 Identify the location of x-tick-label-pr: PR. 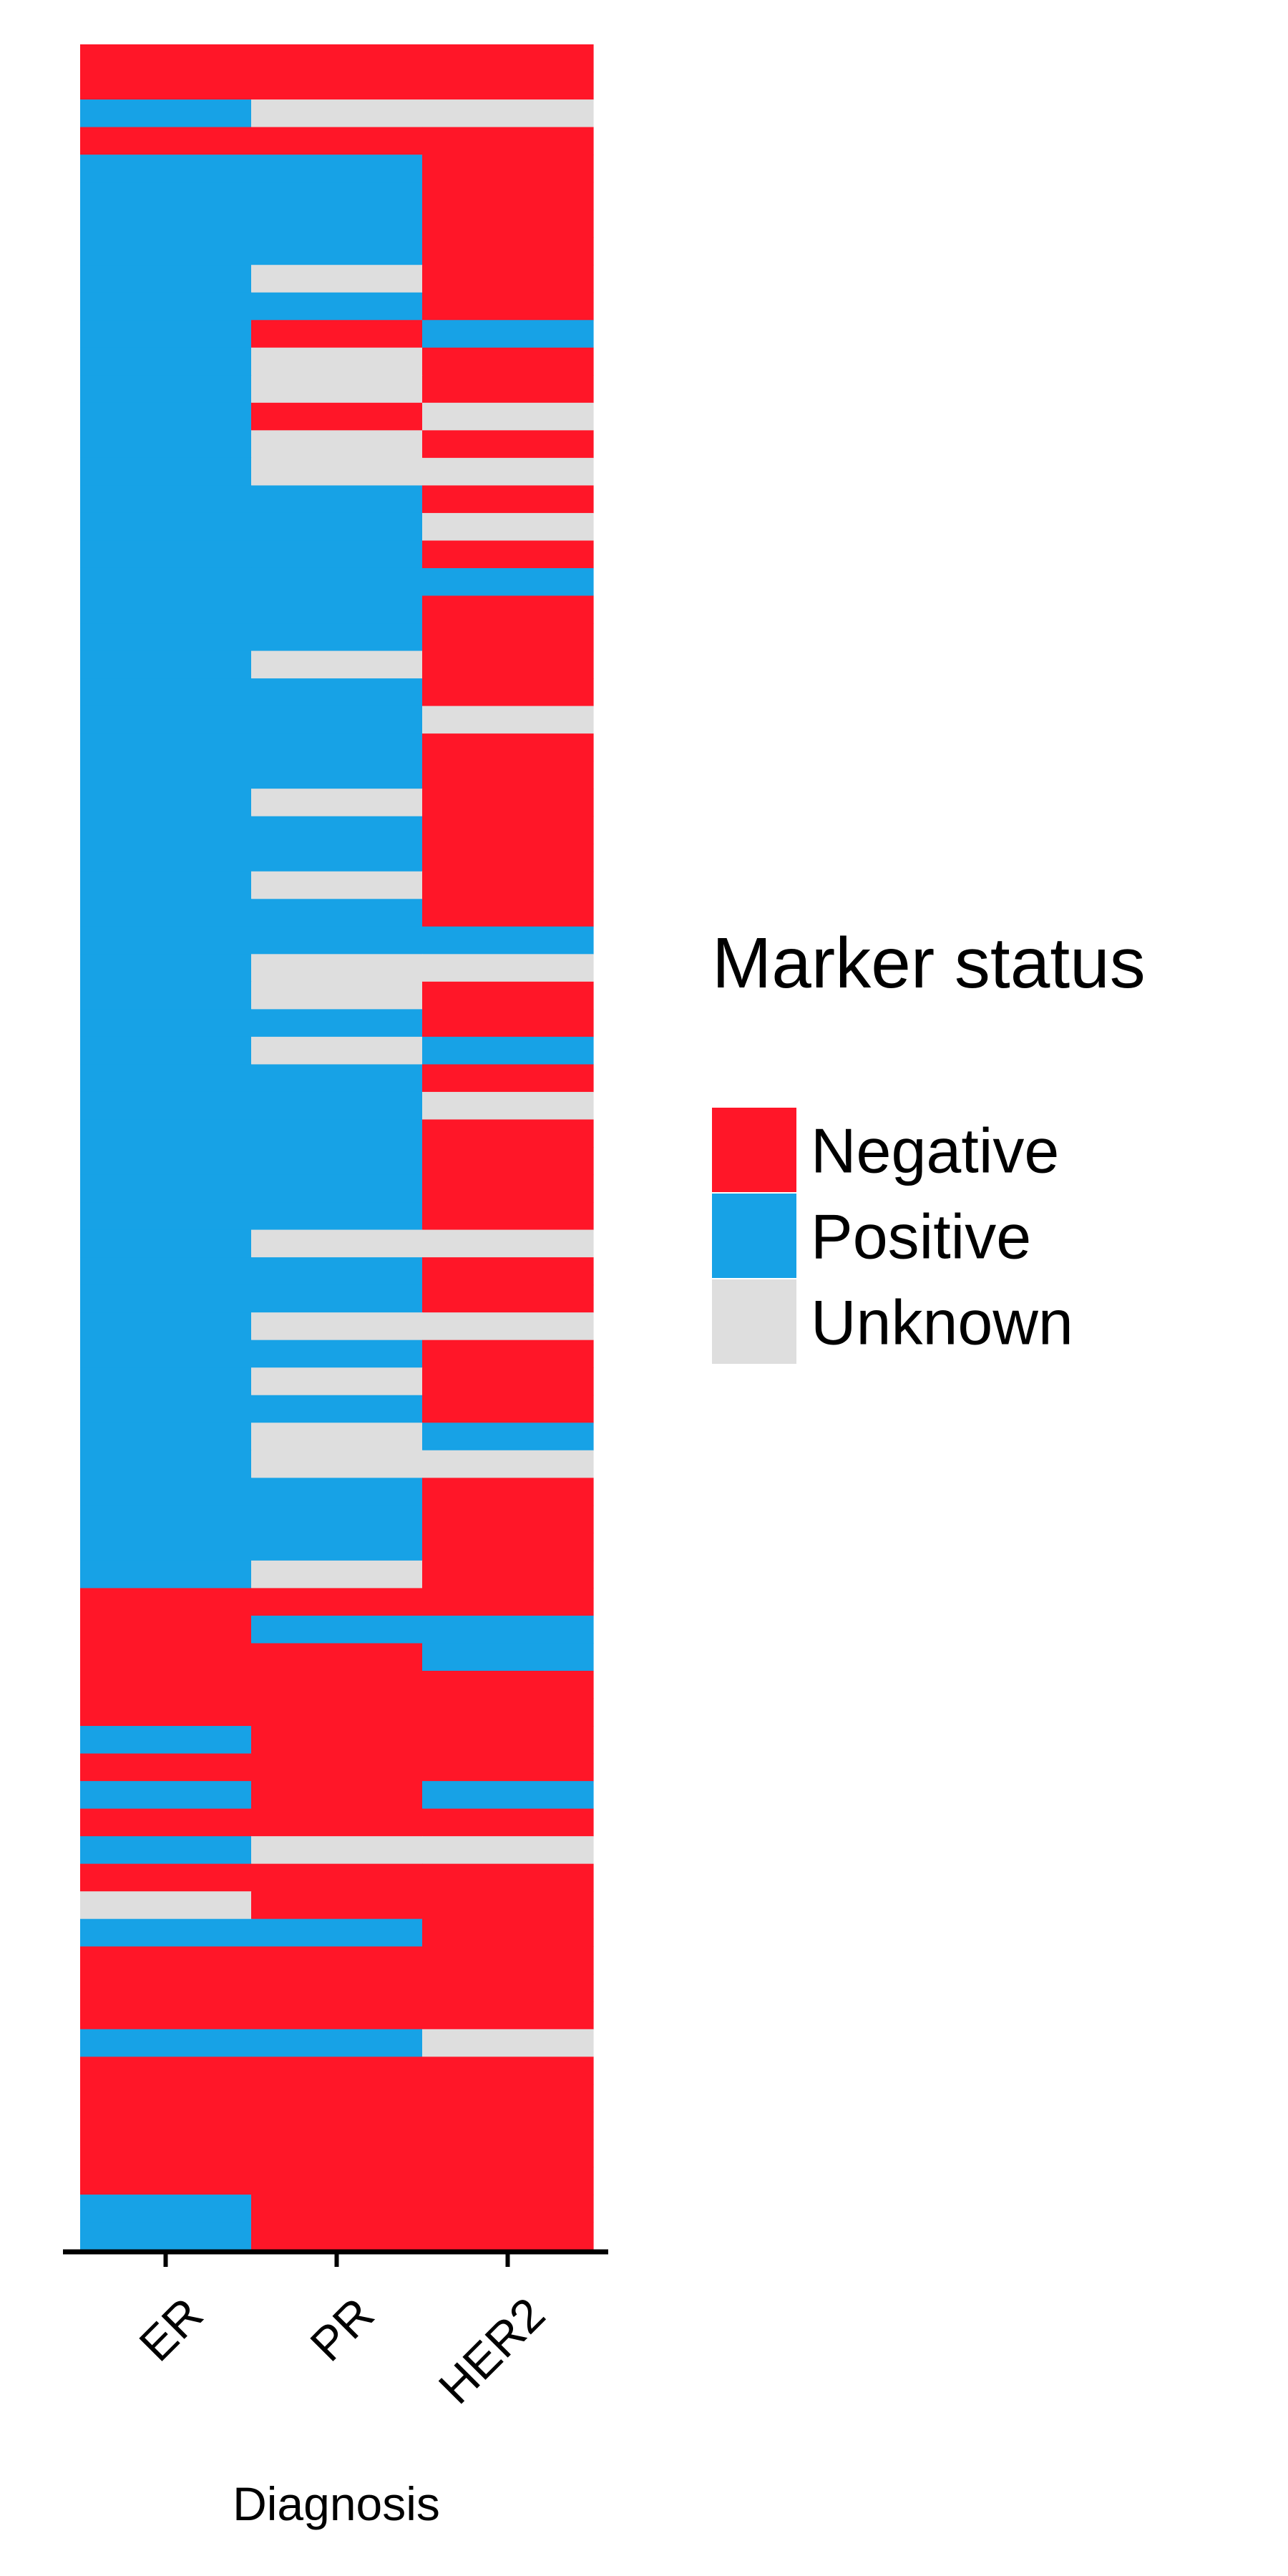
(342, 2329).